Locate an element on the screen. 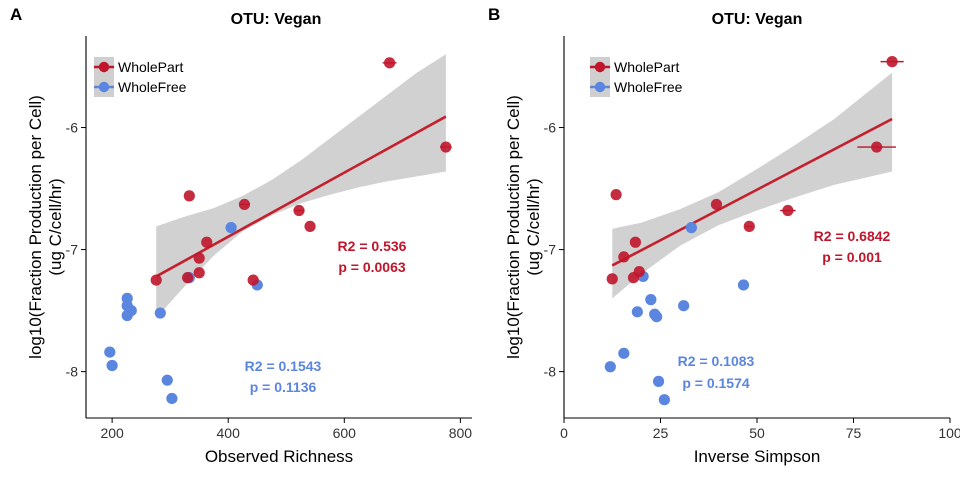  confidence-band is located at coordinates (752, 185).